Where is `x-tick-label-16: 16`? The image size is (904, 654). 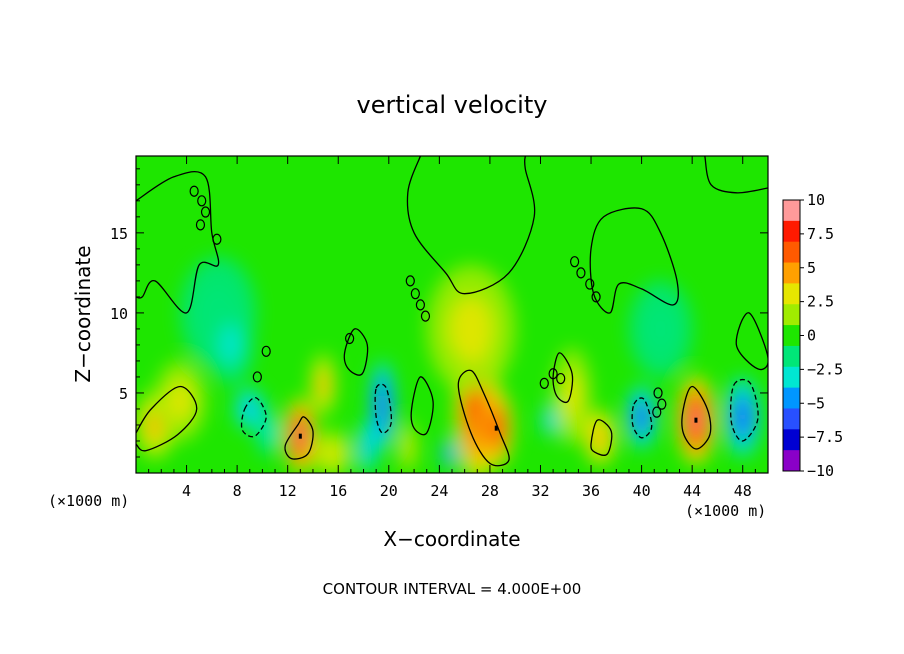
x-tick-label-16: 16 is located at coordinates (338, 491).